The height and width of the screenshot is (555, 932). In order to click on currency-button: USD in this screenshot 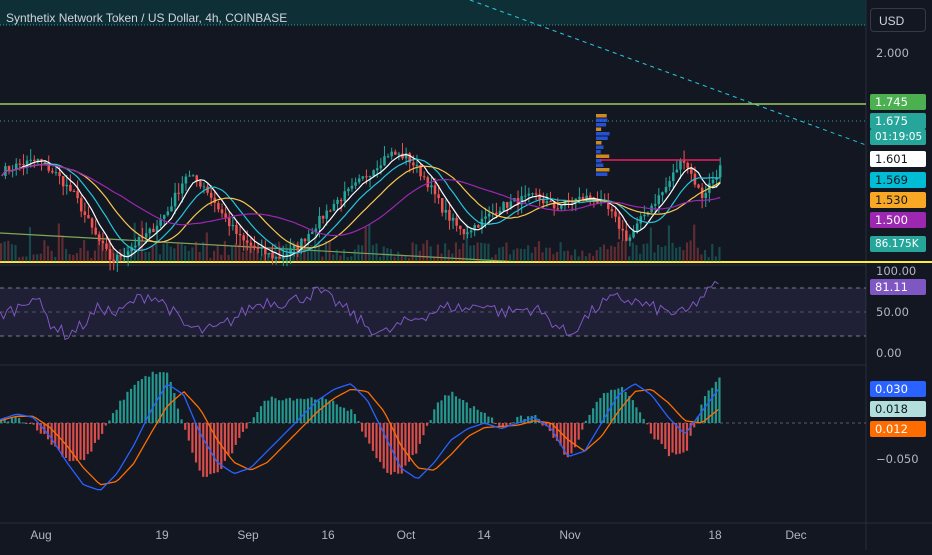, I will do `click(898, 20)`.